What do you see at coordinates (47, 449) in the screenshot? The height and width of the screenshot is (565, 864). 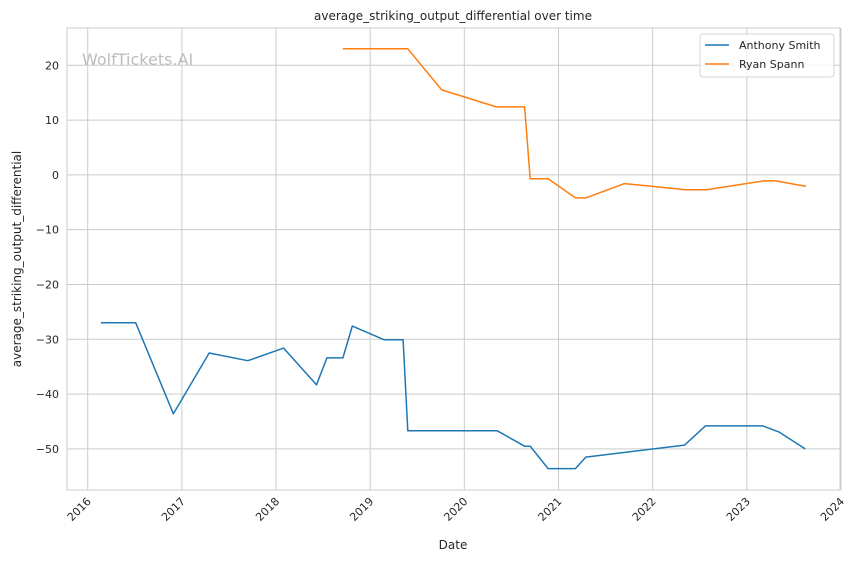 I see `y-tick-label: −50` at bounding box center [47, 449].